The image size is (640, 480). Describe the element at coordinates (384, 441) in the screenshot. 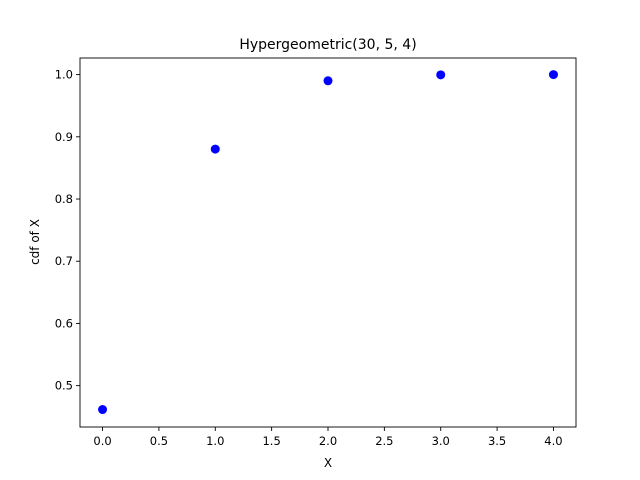

I see `x-tick-label: 2.5` at that location.